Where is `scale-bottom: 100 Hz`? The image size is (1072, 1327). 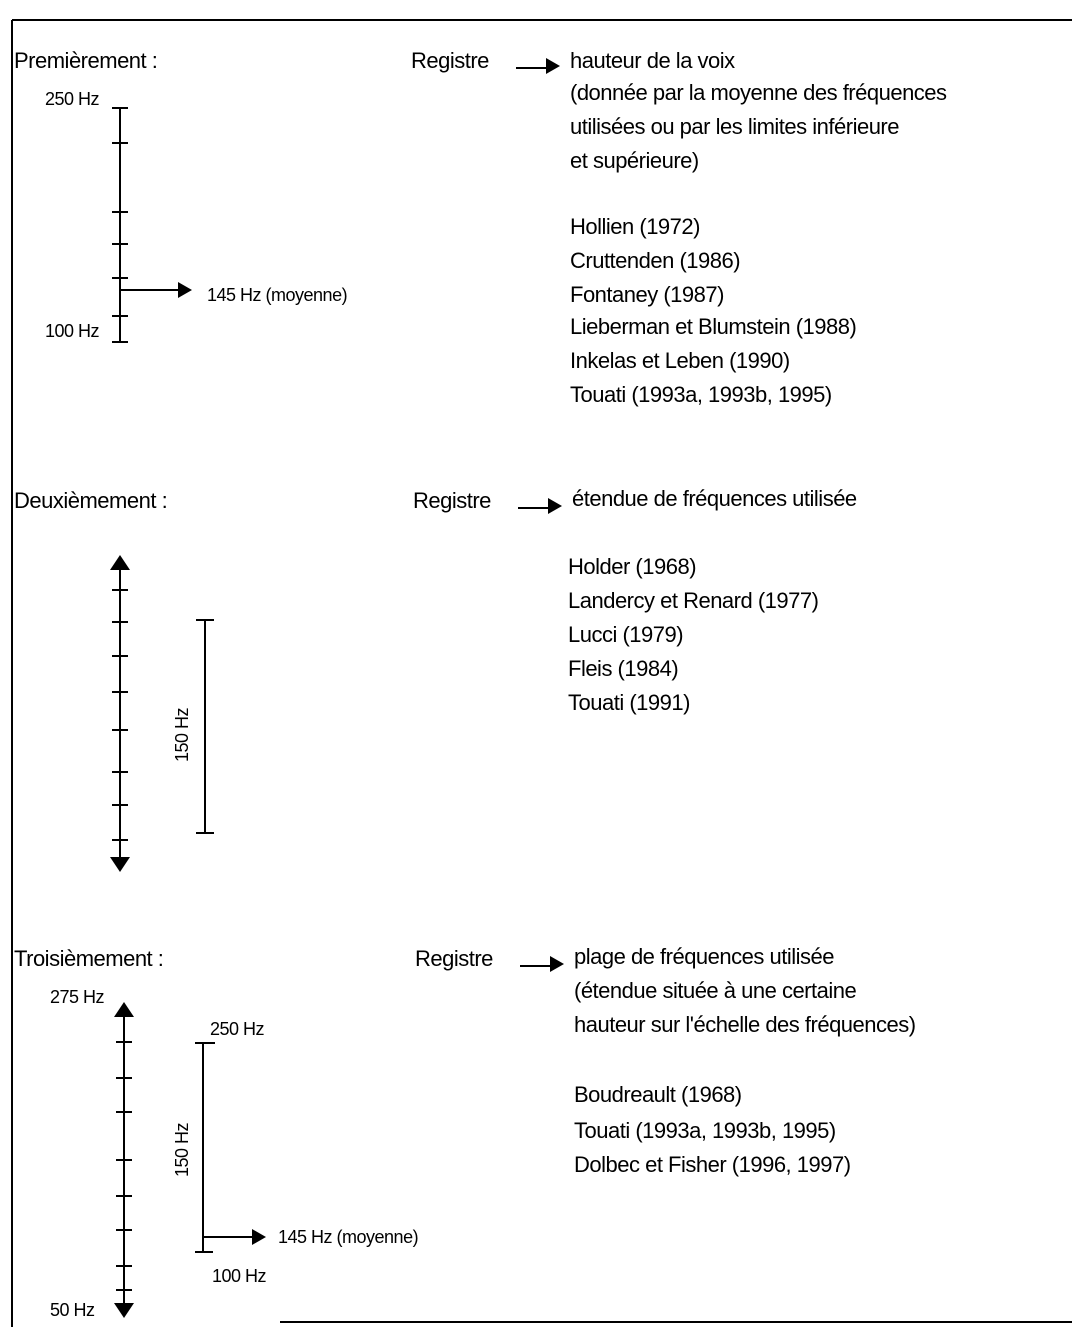 scale-bottom: 100 Hz is located at coordinates (72, 331).